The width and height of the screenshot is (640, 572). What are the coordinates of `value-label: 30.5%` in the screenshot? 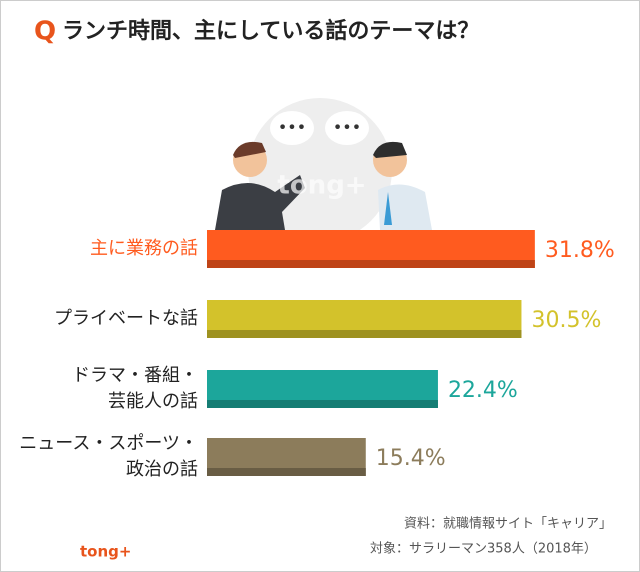 It's located at (566, 320).